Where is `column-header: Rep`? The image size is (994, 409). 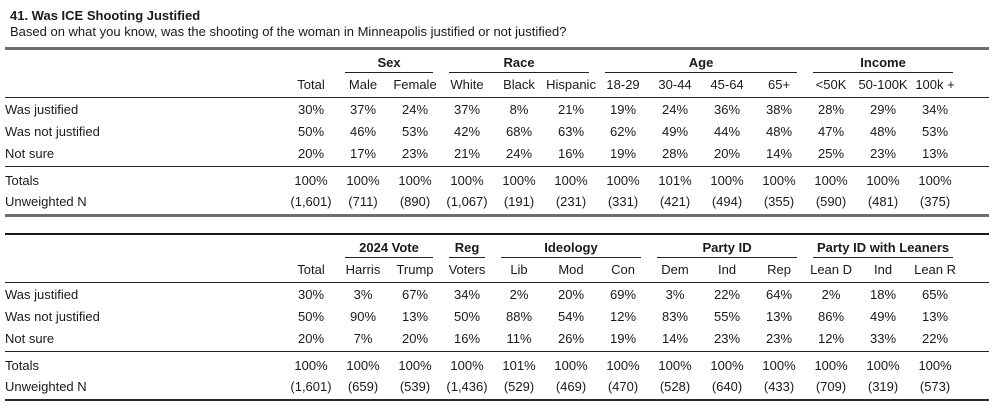 column-header: Rep is located at coordinates (779, 270).